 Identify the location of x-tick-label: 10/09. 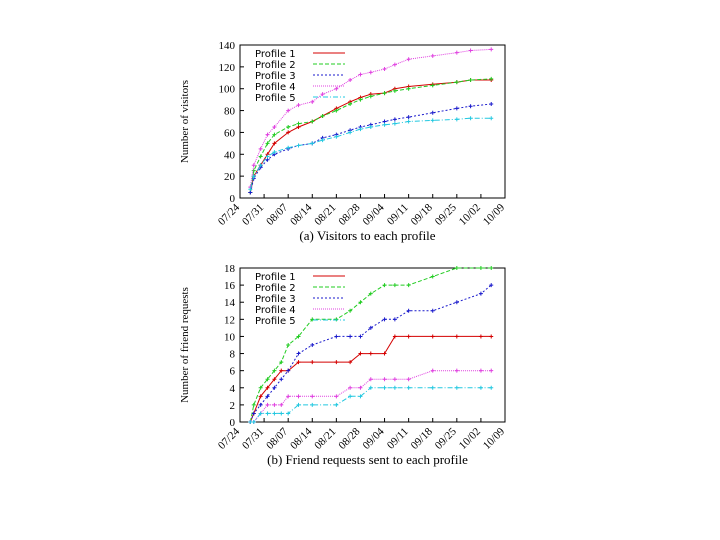
(494, 438).